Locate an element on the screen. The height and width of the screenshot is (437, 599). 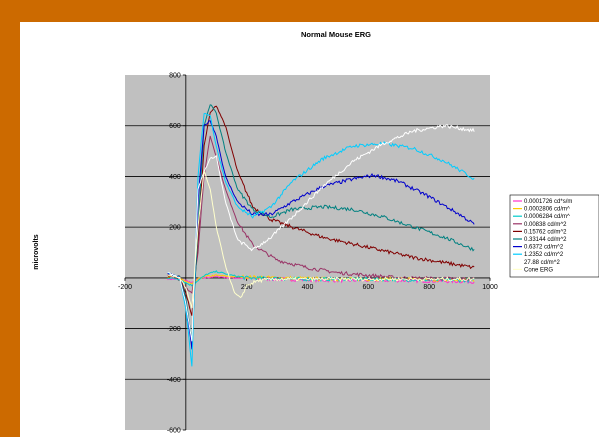
y-tick-label-3: 200 is located at coordinates (175, 228).